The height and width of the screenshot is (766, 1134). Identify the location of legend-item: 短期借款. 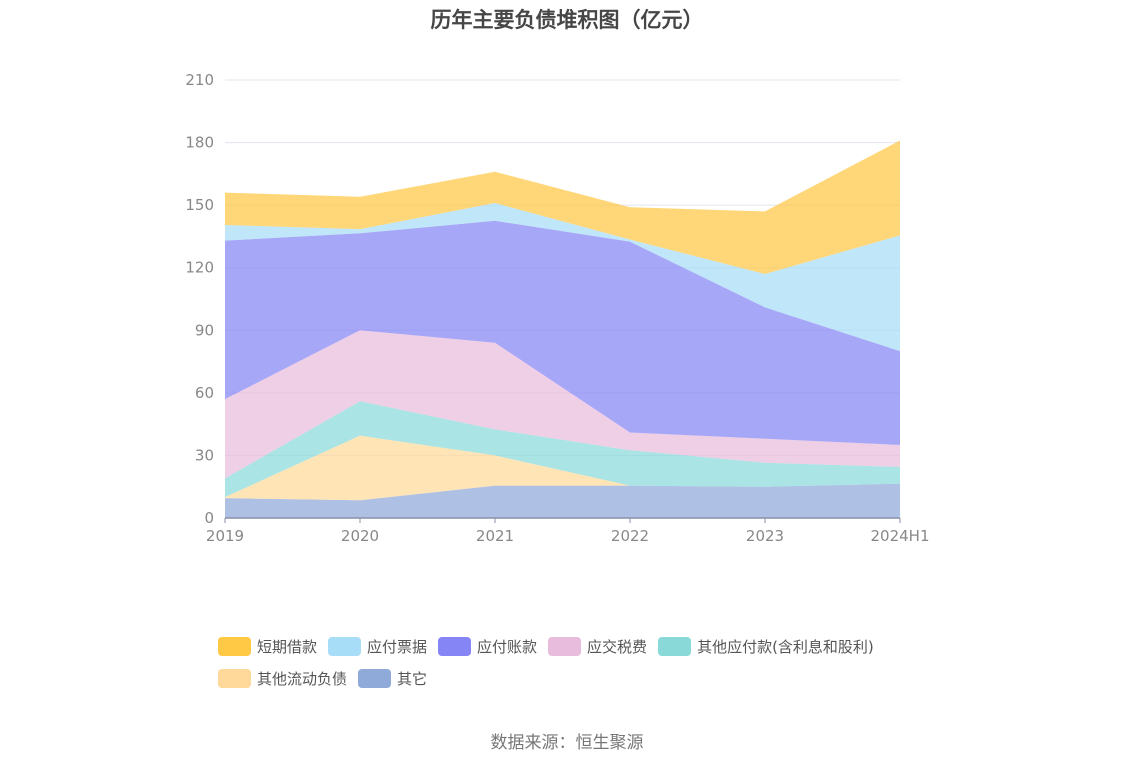
(267, 646).